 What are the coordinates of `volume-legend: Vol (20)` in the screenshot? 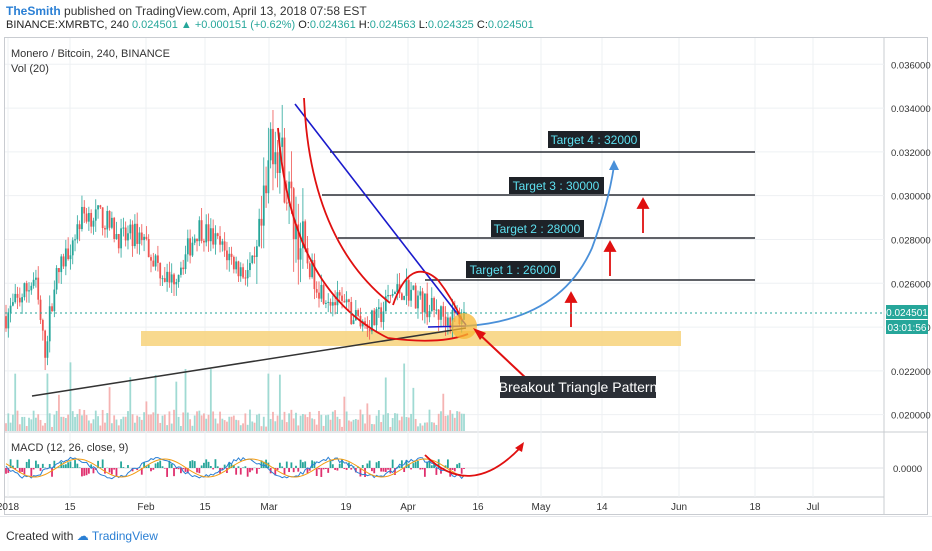 It's located at (30, 69).